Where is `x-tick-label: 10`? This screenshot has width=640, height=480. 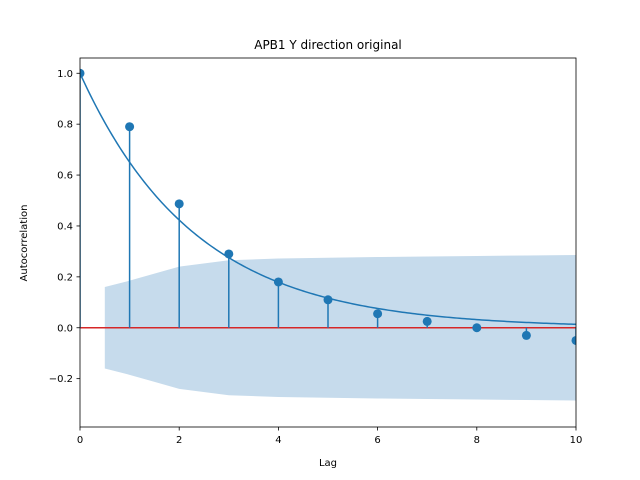
x-tick-label: 10 is located at coordinates (576, 440).